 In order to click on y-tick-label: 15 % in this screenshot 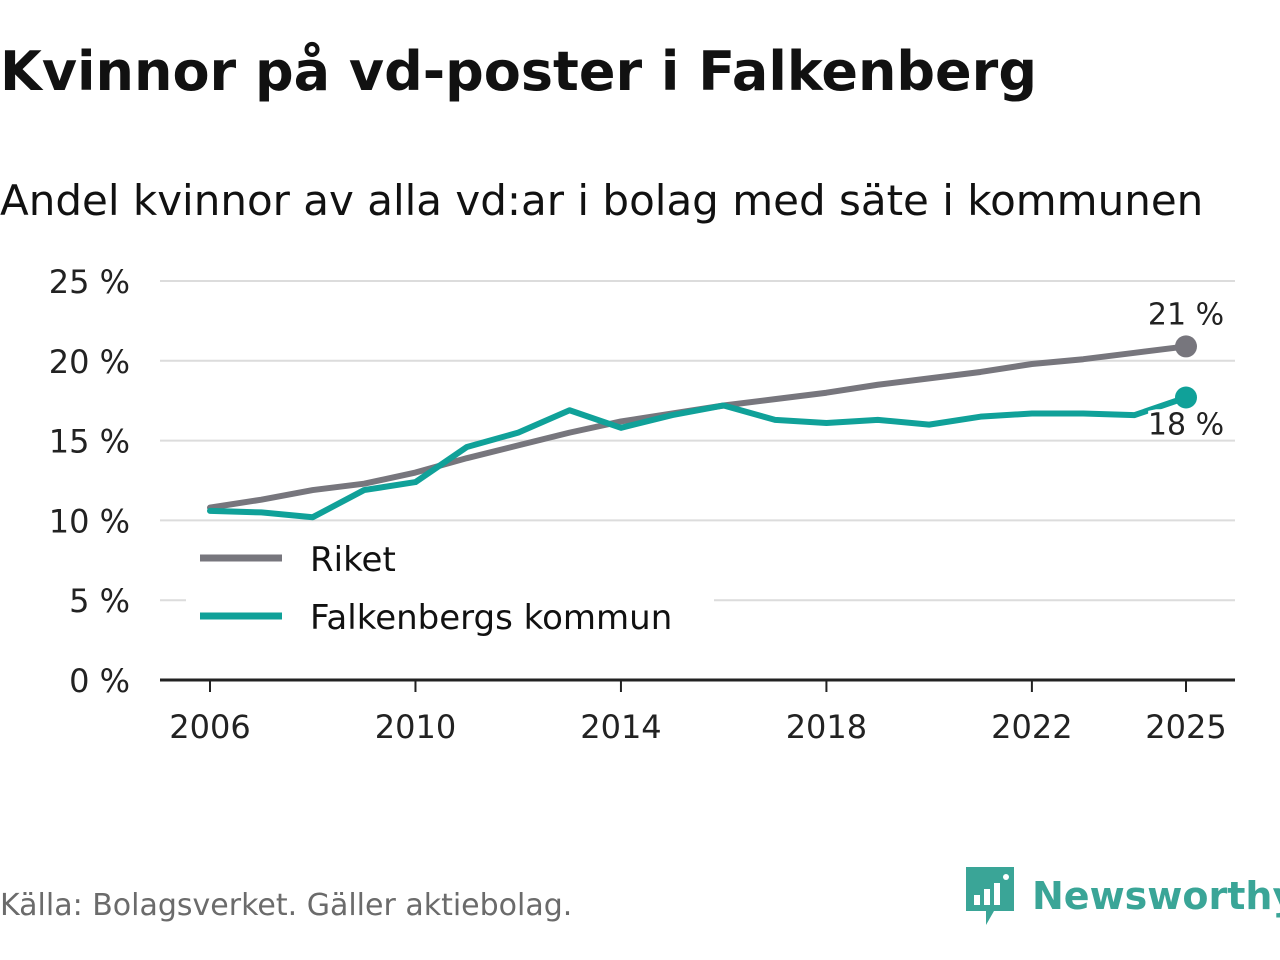, I will do `click(89, 442)`.